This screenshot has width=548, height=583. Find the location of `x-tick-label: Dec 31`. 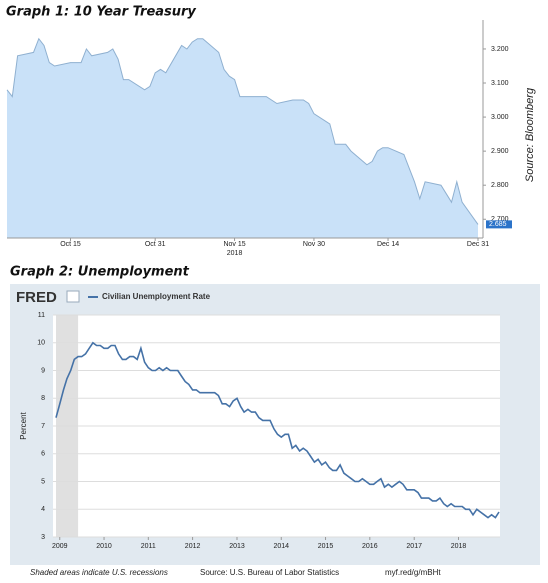

x-tick-label: Dec 31 is located at coordinates (478, 244).